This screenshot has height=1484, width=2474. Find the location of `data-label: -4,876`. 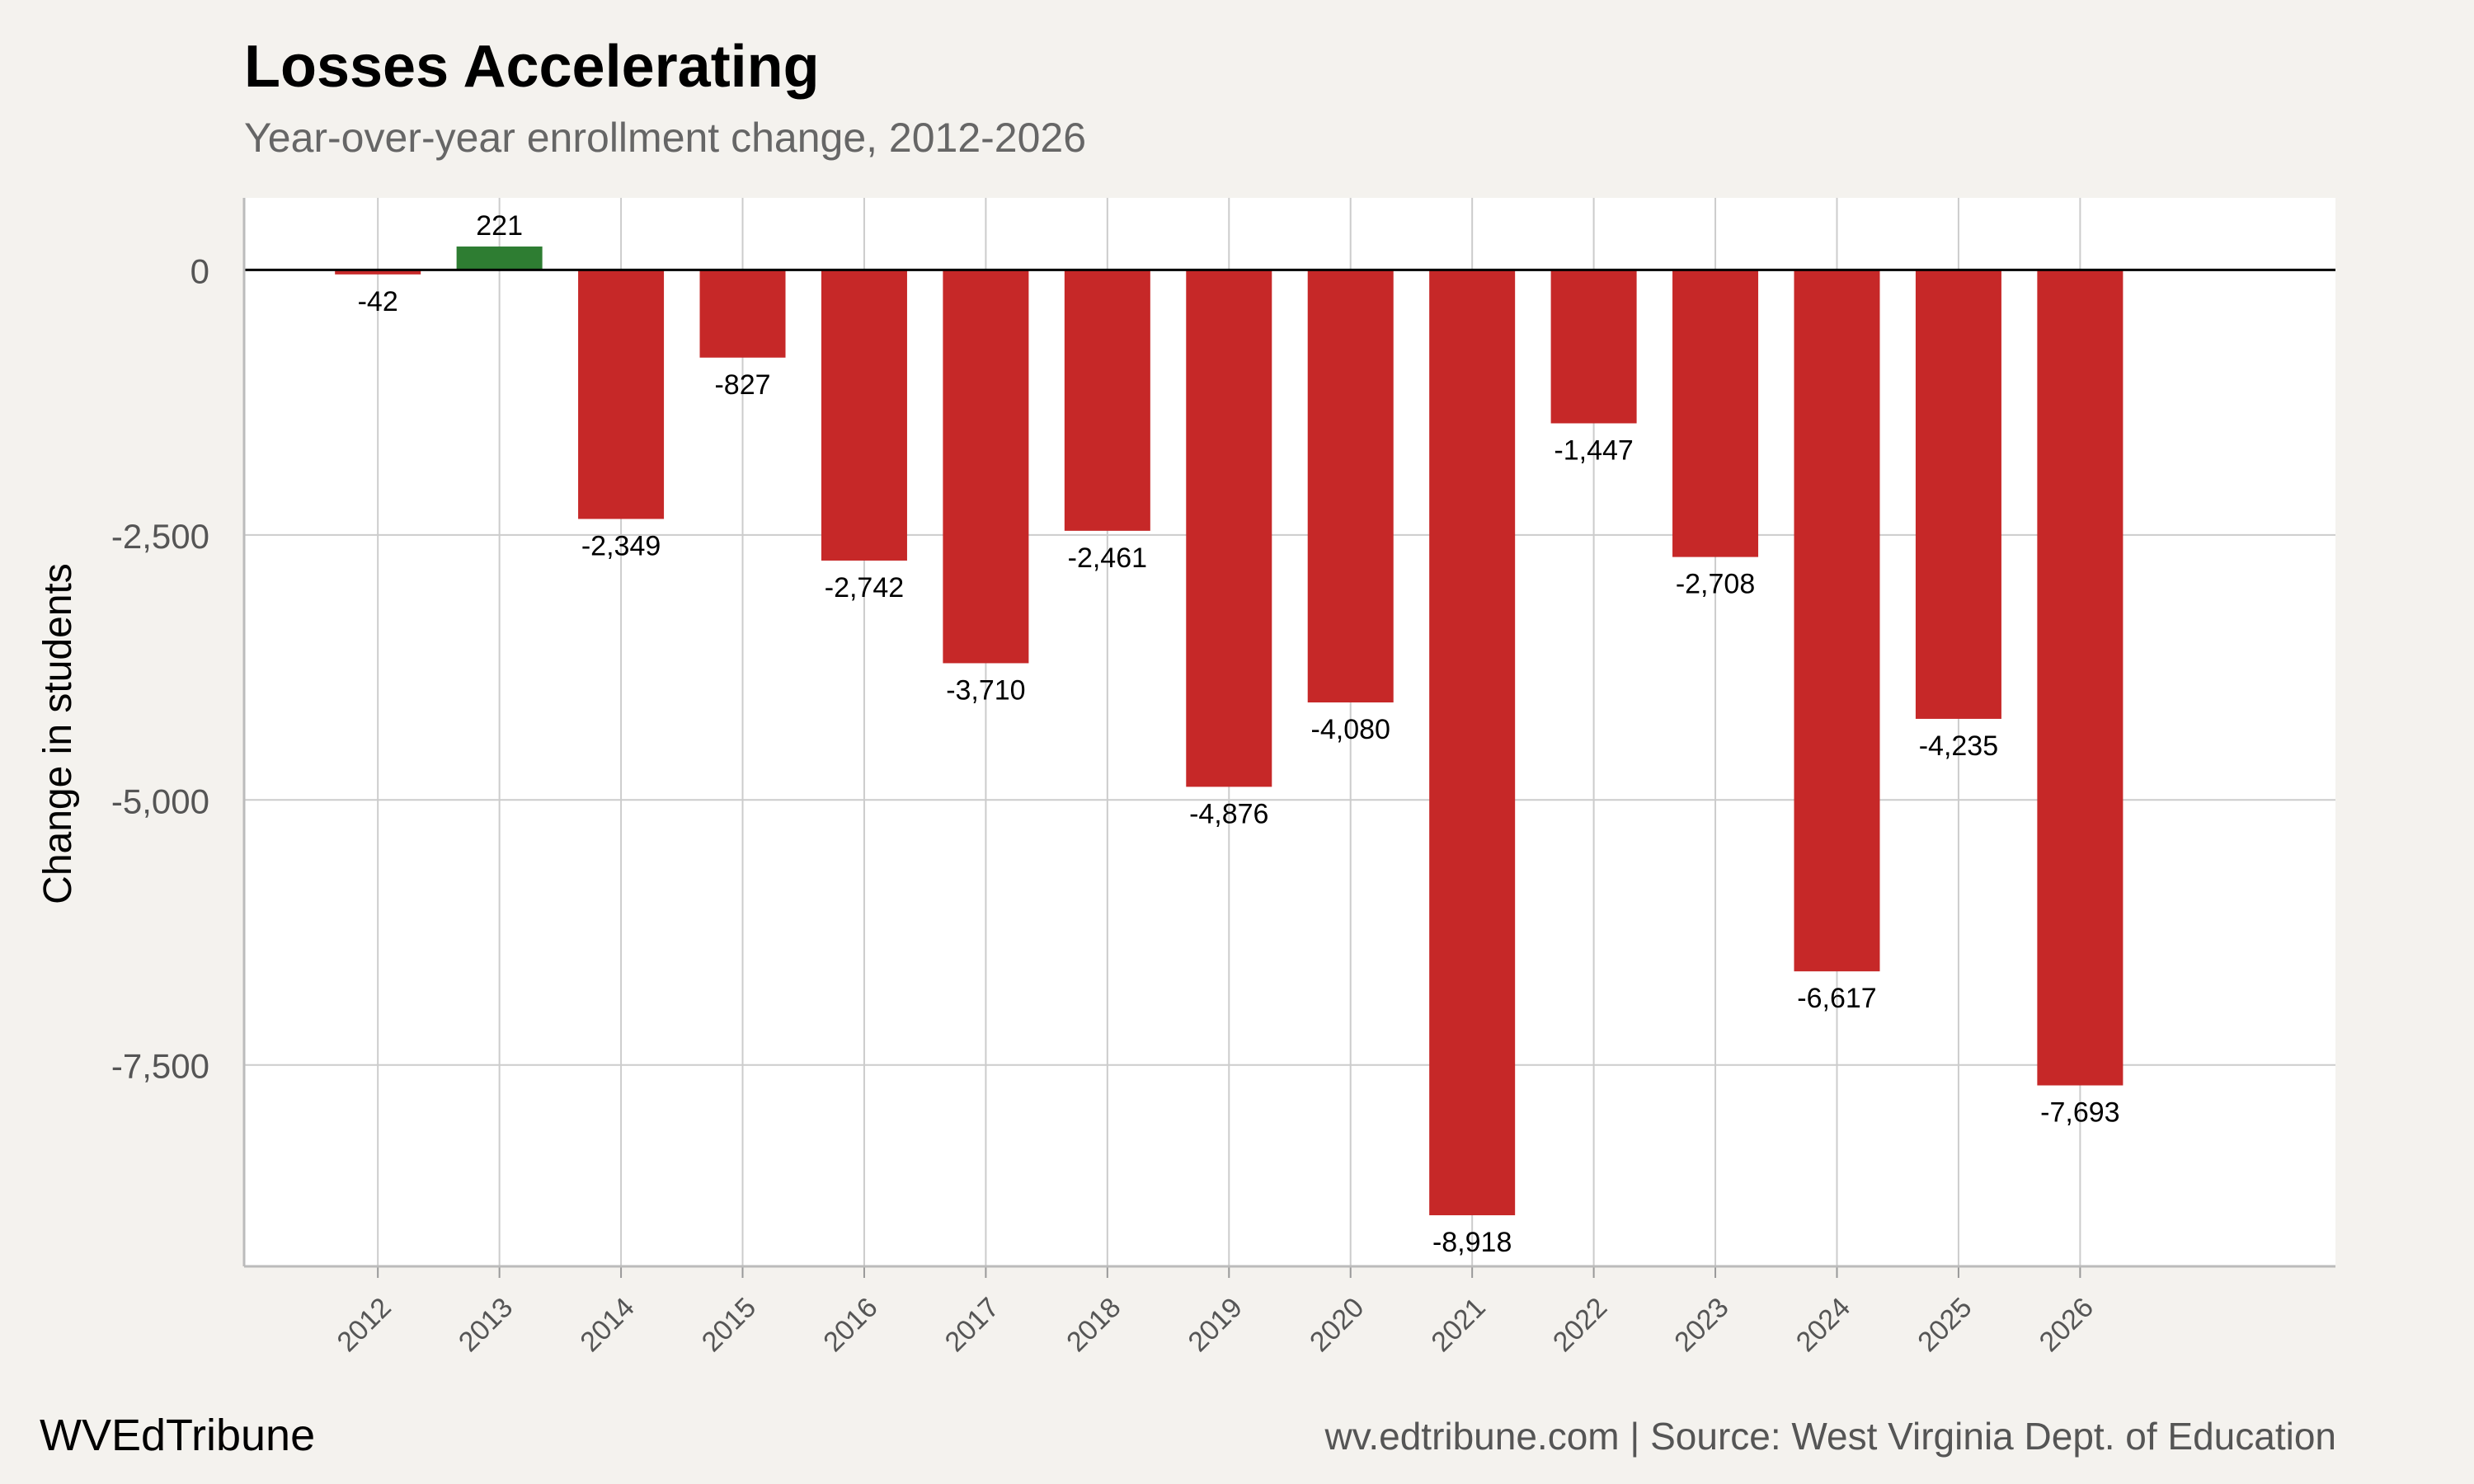

data-label: -4,876 is located at coordinates (1228, 813).